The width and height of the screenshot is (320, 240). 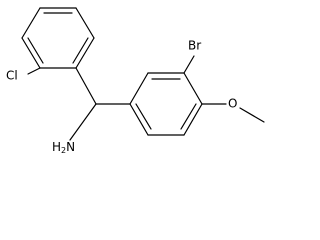 What do you see at coordinates (12, 76) in the screenshot?
I see `atom-label: Cl` at bounding box center [12, 76].